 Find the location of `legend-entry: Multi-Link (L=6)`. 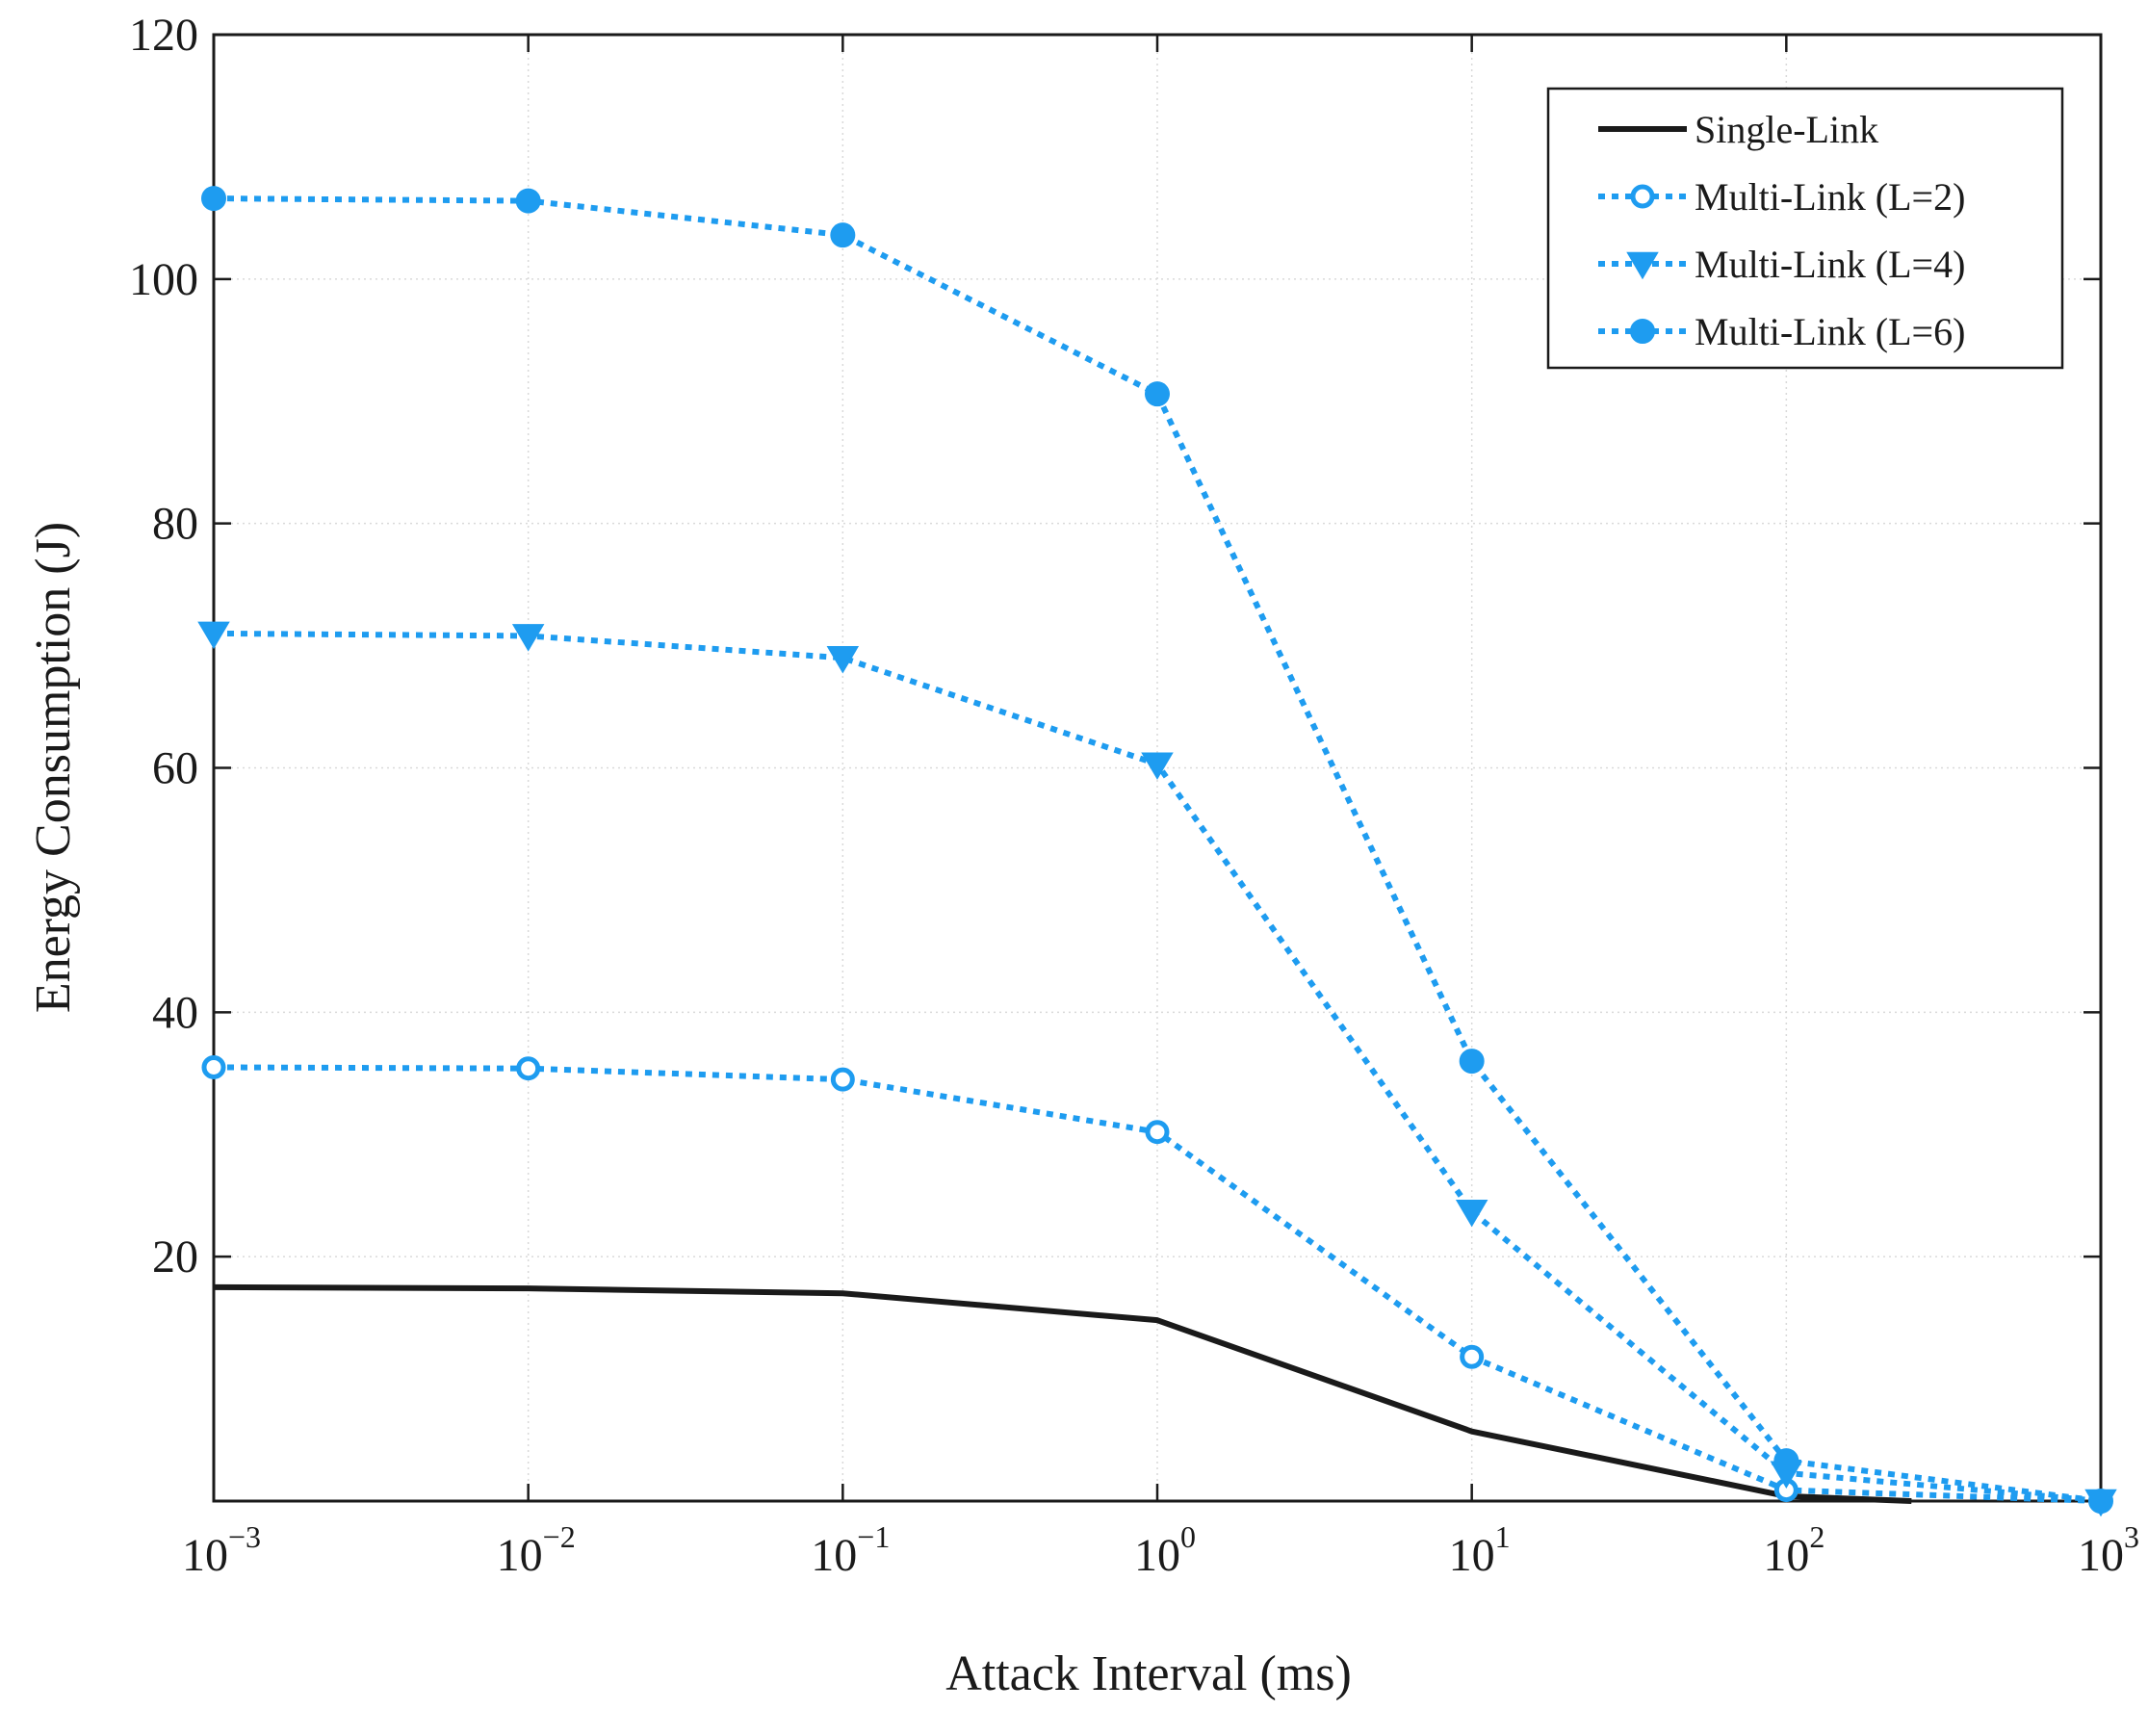

legend-entry: Multi-Link (L=6) is located at coordinates (1781, 331).